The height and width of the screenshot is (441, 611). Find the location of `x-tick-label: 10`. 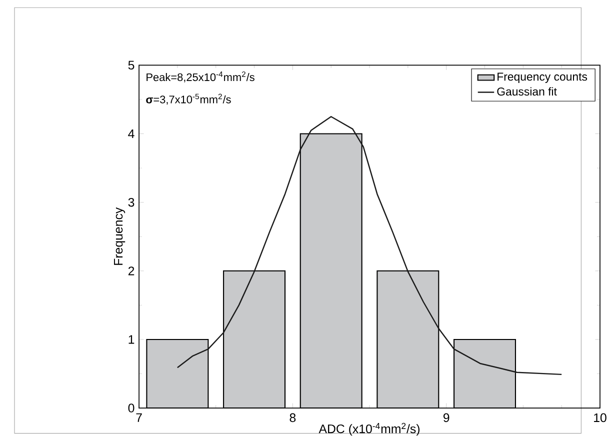

x-tick-label: 10 is located at coordinates (600, 417).